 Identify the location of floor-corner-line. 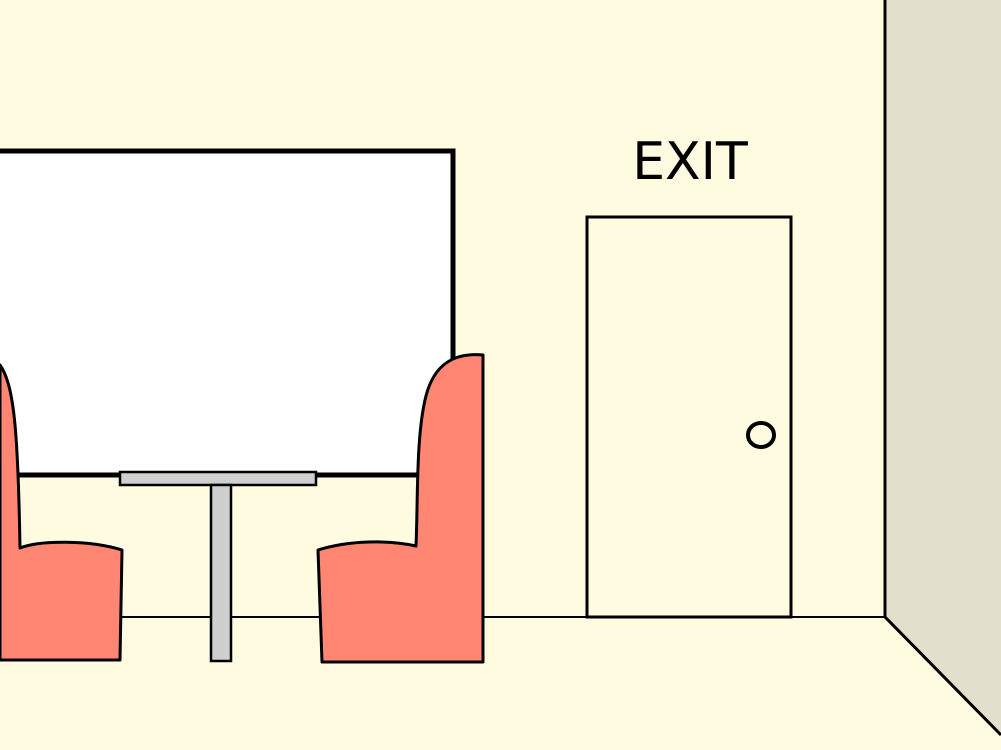
(942, 676).